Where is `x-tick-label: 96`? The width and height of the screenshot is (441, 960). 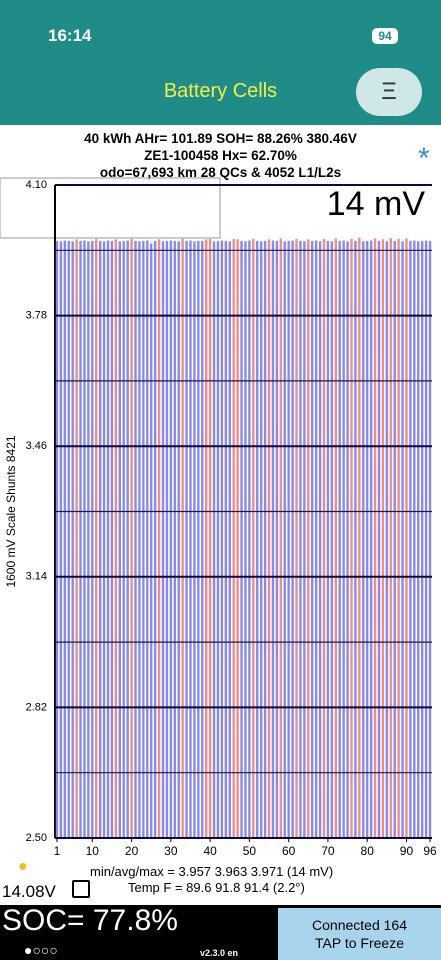 x-tick-label: 96 is located at coordinates (430, 851).